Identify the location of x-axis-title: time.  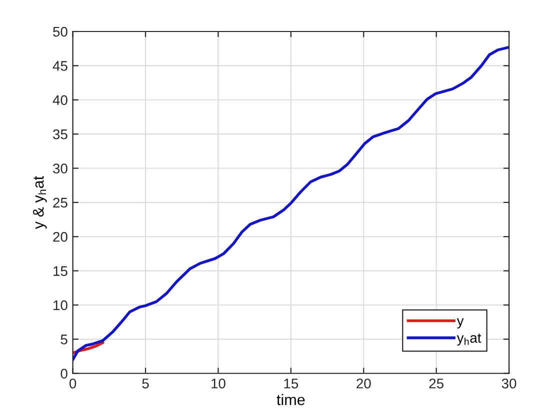
(290, 400).